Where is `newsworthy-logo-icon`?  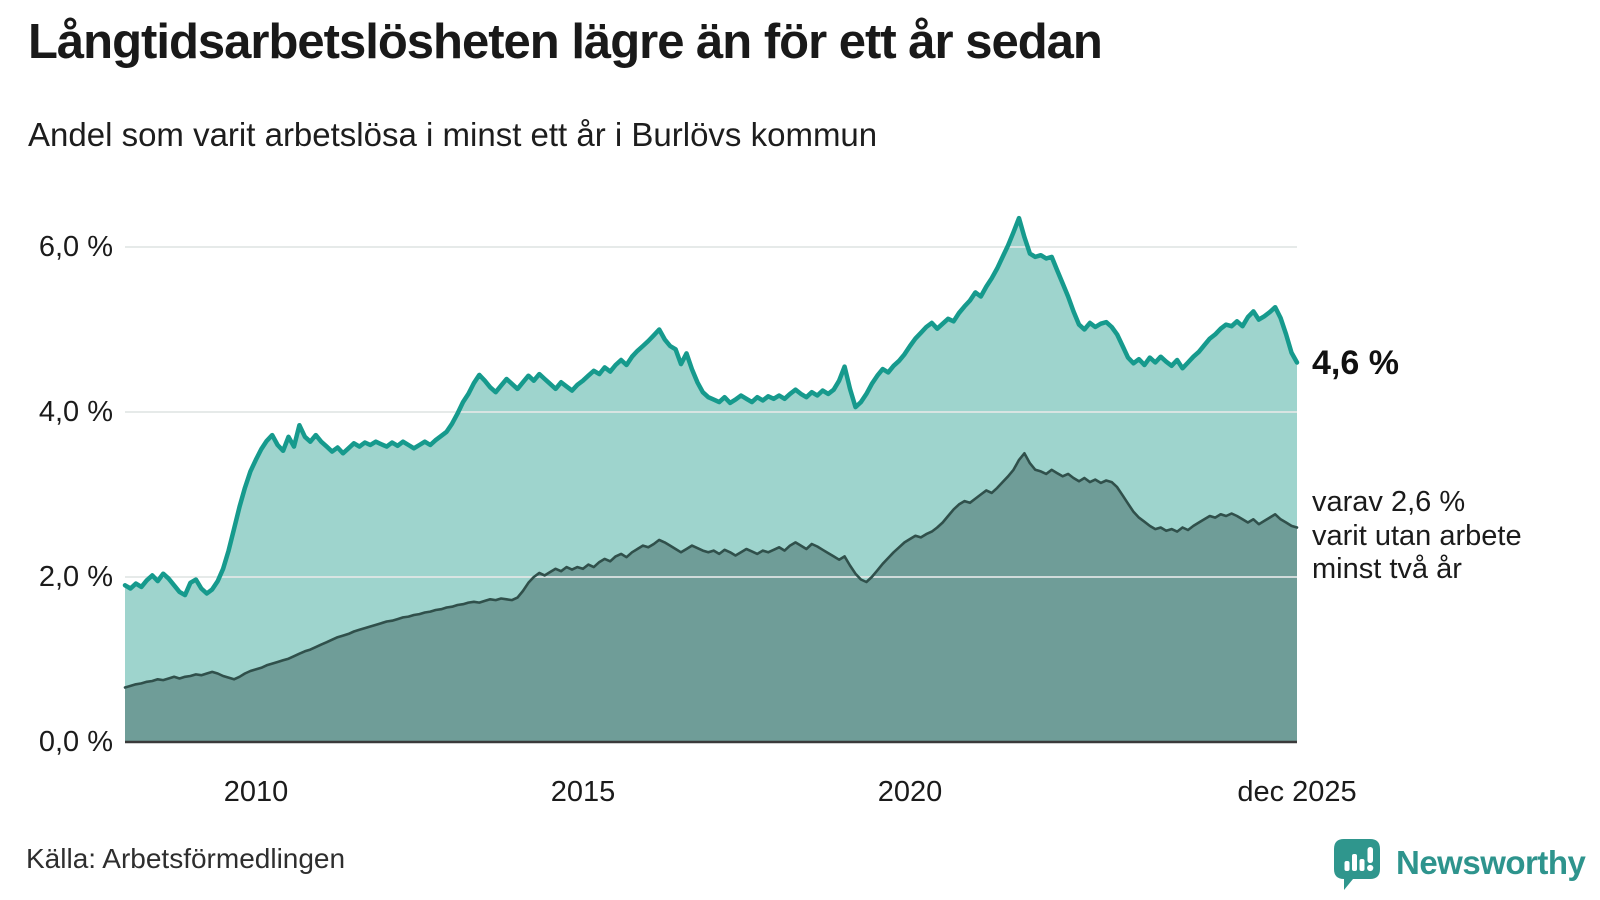 newsworthy-logo-icon is located at coordinates (1357, 864).